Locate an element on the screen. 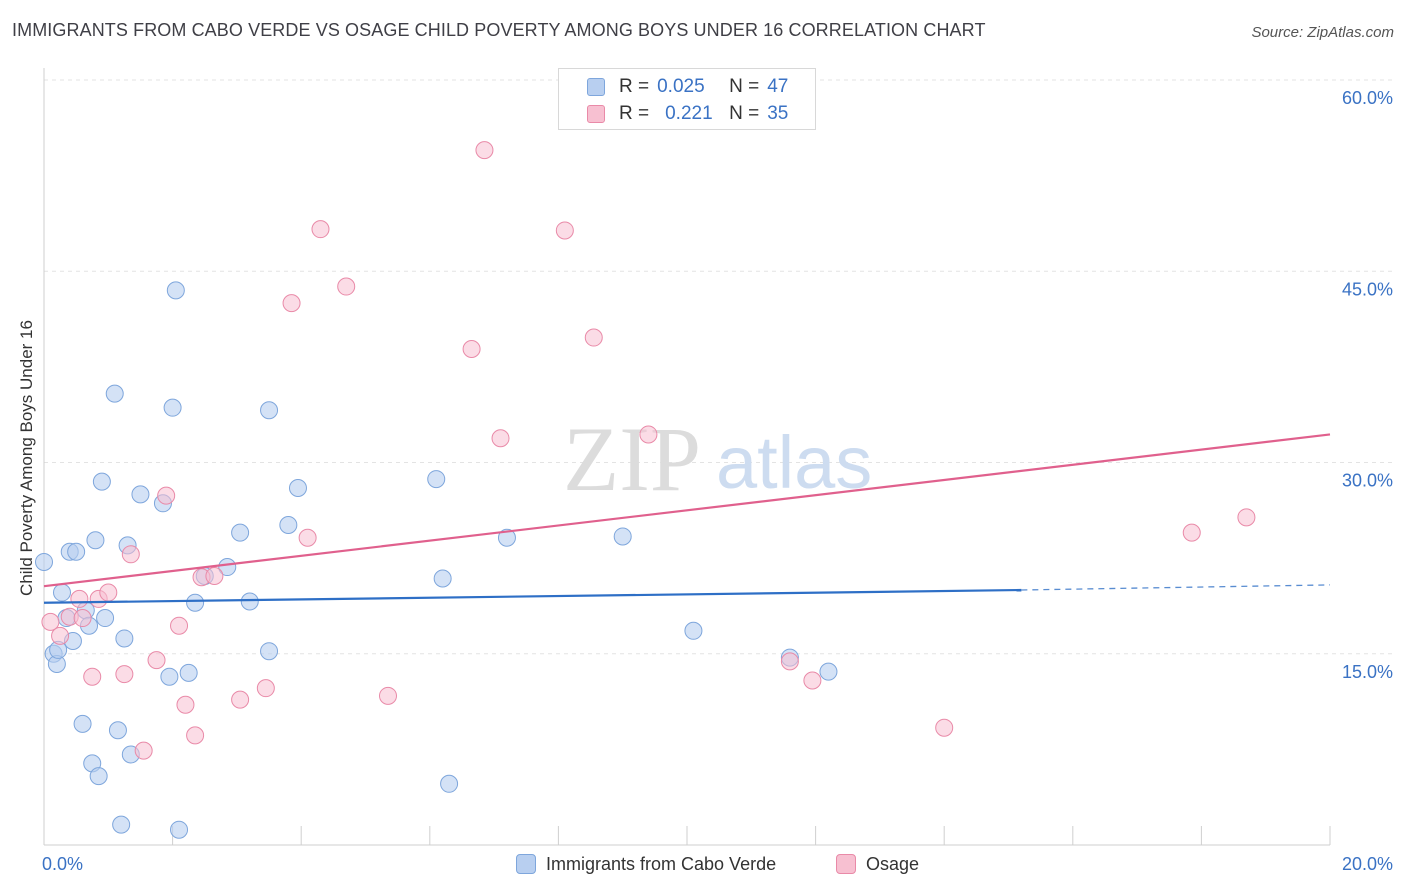  legend-row-osage: R = 0.221 N = 35 is located at coordinates (687, 114).